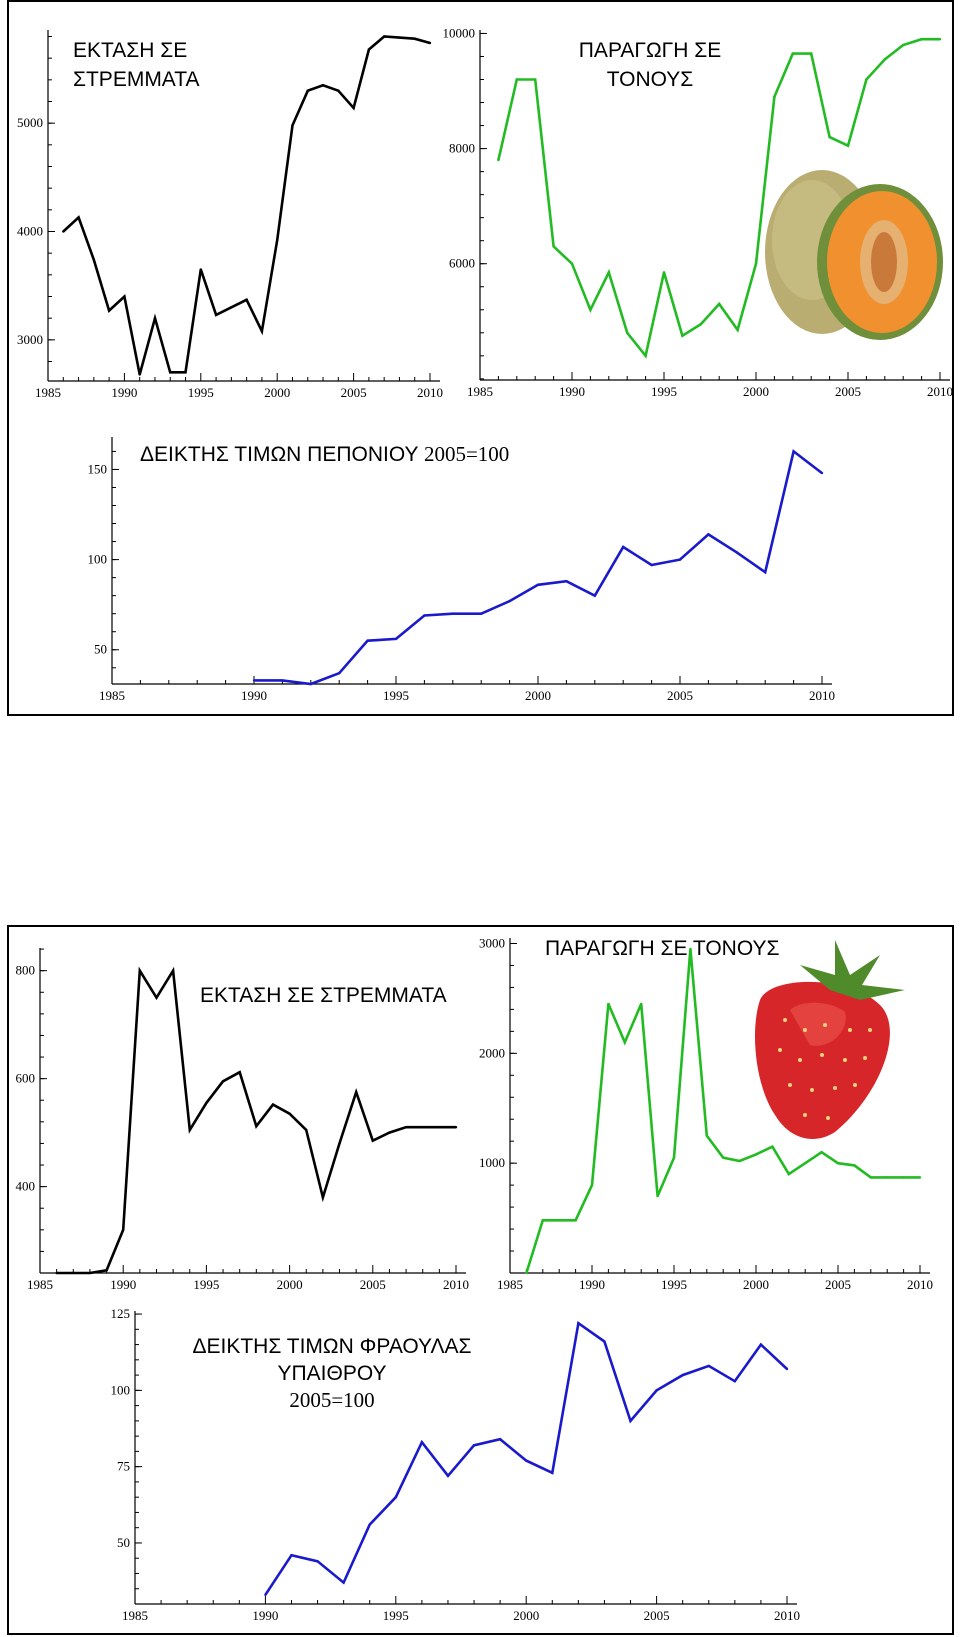  Describe the element at coordinates (818, 1024) in the screenshot. I see `strawberry-highlight` at that location.